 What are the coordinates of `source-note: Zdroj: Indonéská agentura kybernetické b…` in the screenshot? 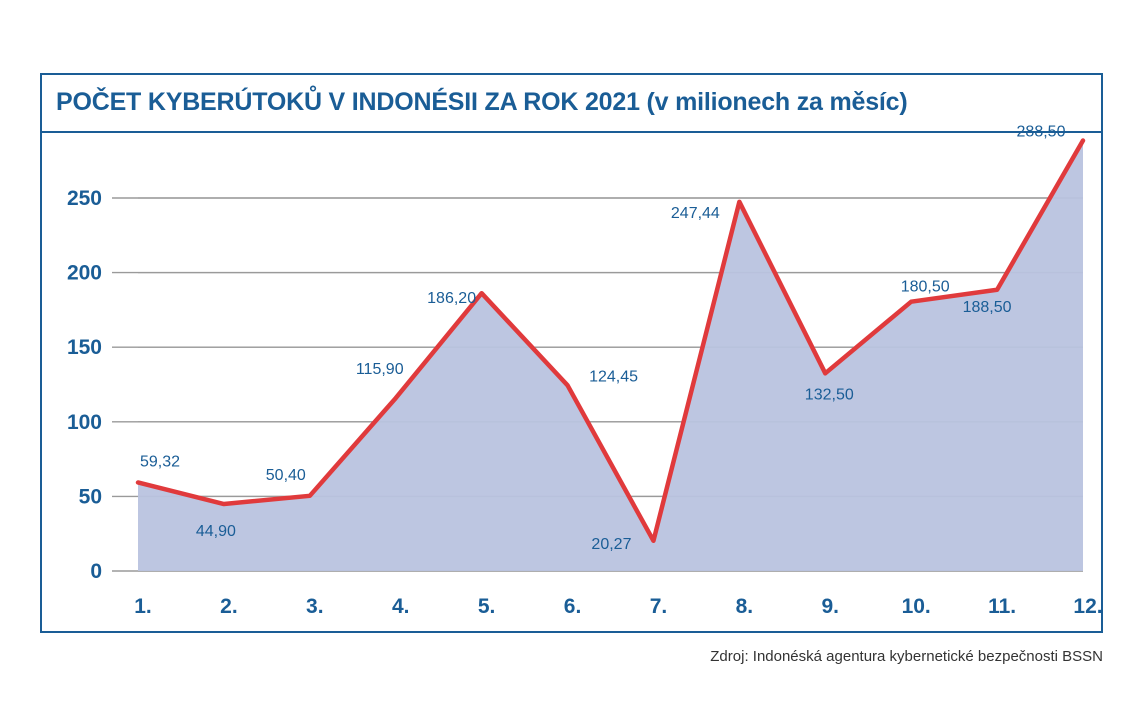 It's located at (906, 656).